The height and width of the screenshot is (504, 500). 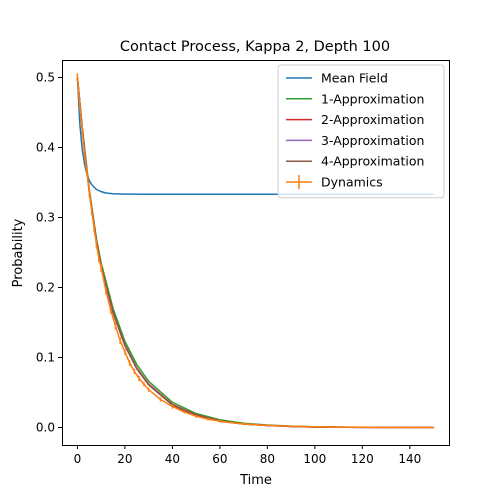 What do you see at coordinates (255, 480) in the screenshot?
I see `x-axis-label: Time` at bounding box center [255, 480].